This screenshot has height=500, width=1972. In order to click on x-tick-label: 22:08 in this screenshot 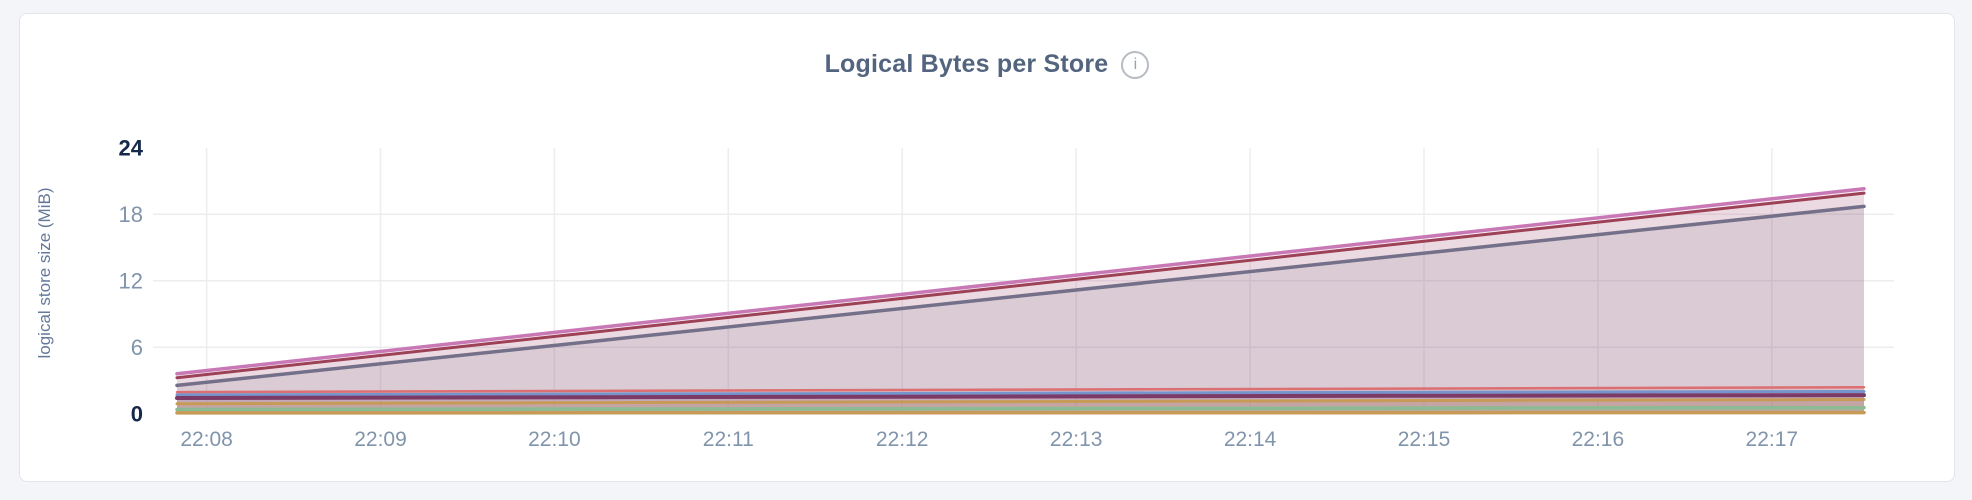, I will do `click(206, 439)`.